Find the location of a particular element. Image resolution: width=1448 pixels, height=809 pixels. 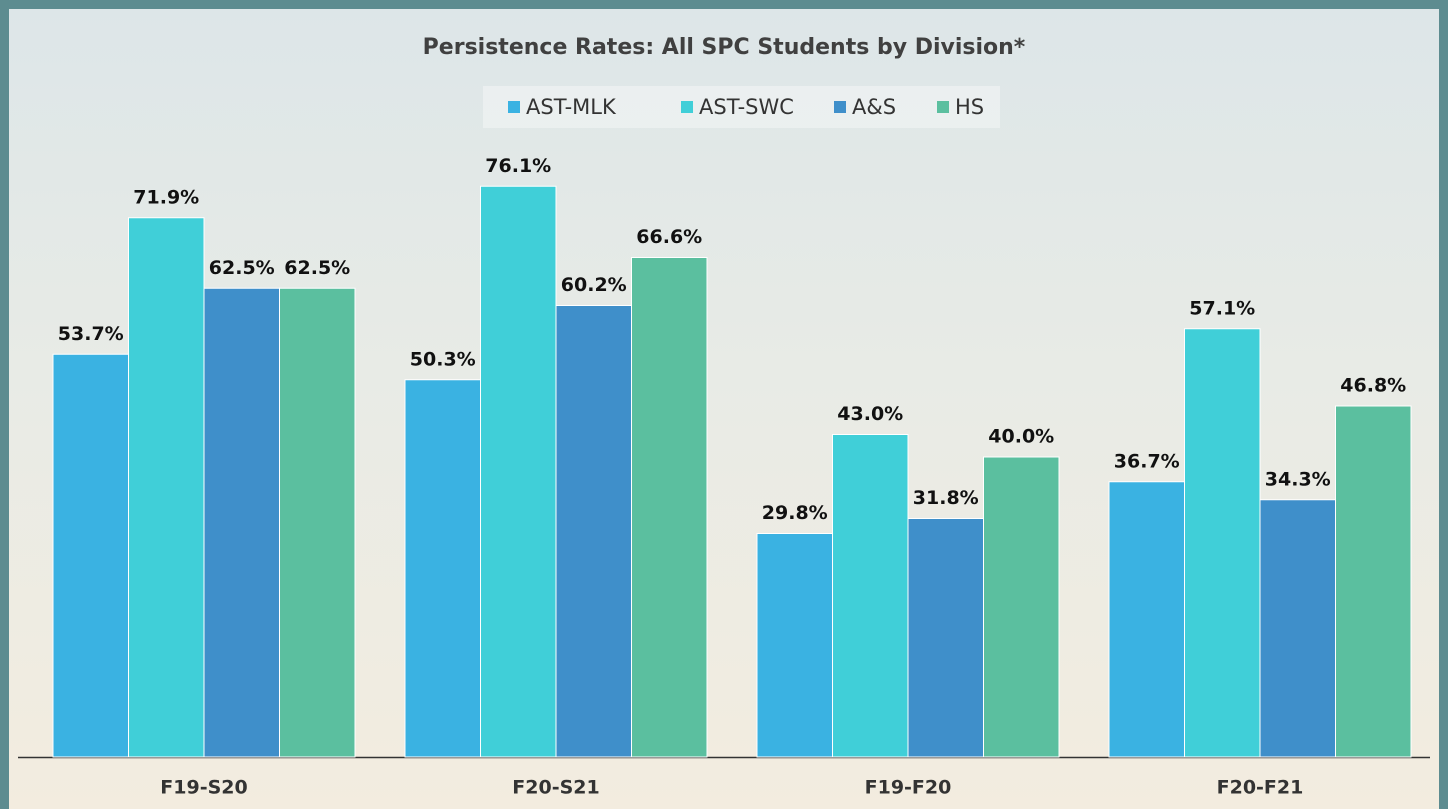

data-label: 50.3% is located at coordinates (443, 359).